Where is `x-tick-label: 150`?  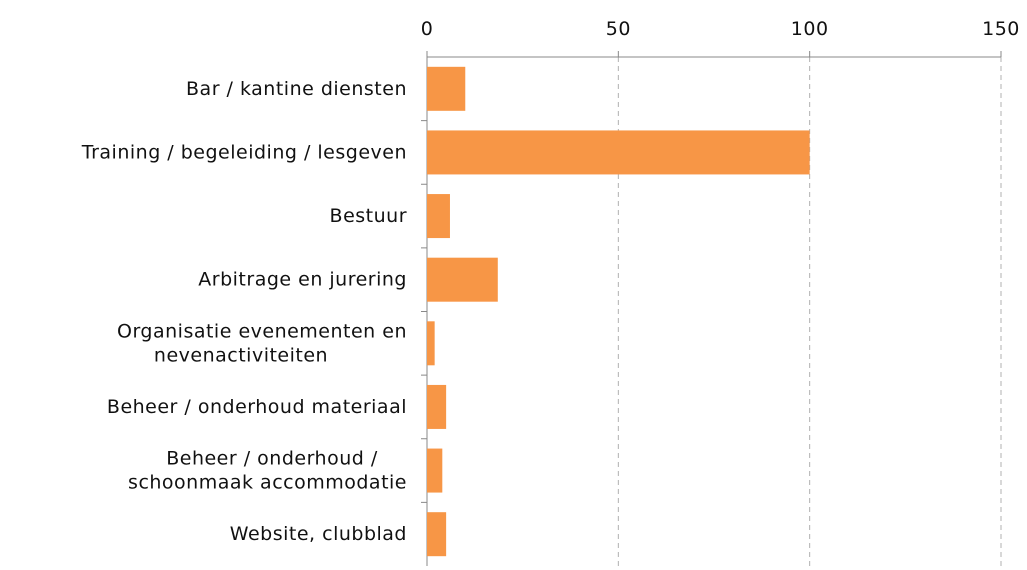 x-tick-label: 150 is located at coordinates (1001, 29).